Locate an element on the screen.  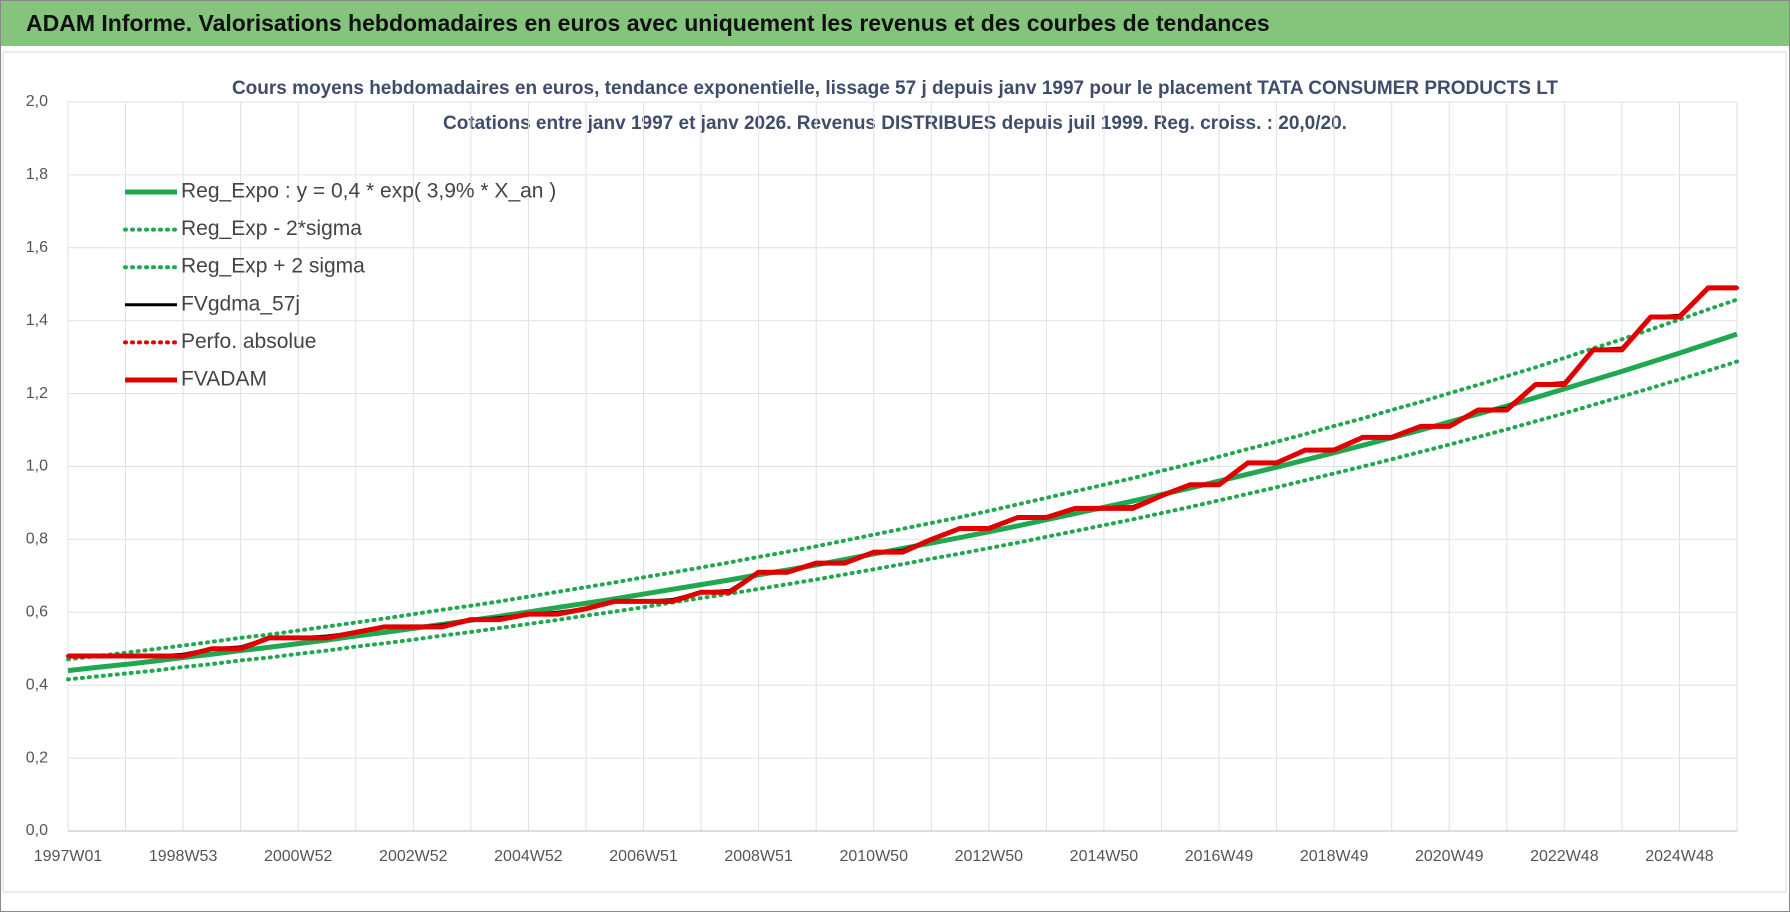
x-tick-label: 2020W49 is located at coordinates (1449, 856).